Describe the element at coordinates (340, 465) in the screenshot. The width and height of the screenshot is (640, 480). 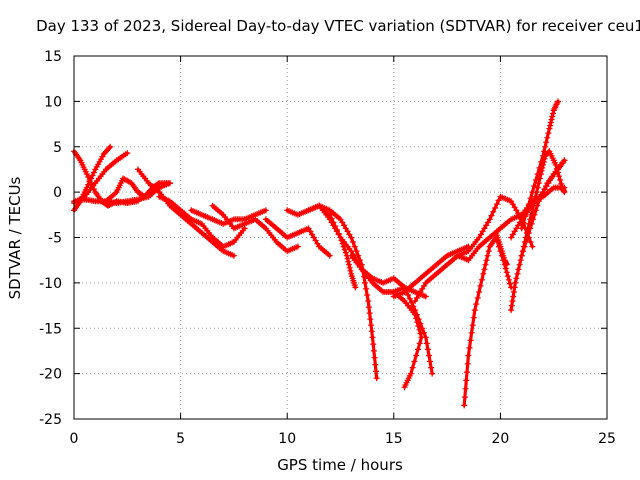
I see `x-axis-label: GPS time / hours` at that location.